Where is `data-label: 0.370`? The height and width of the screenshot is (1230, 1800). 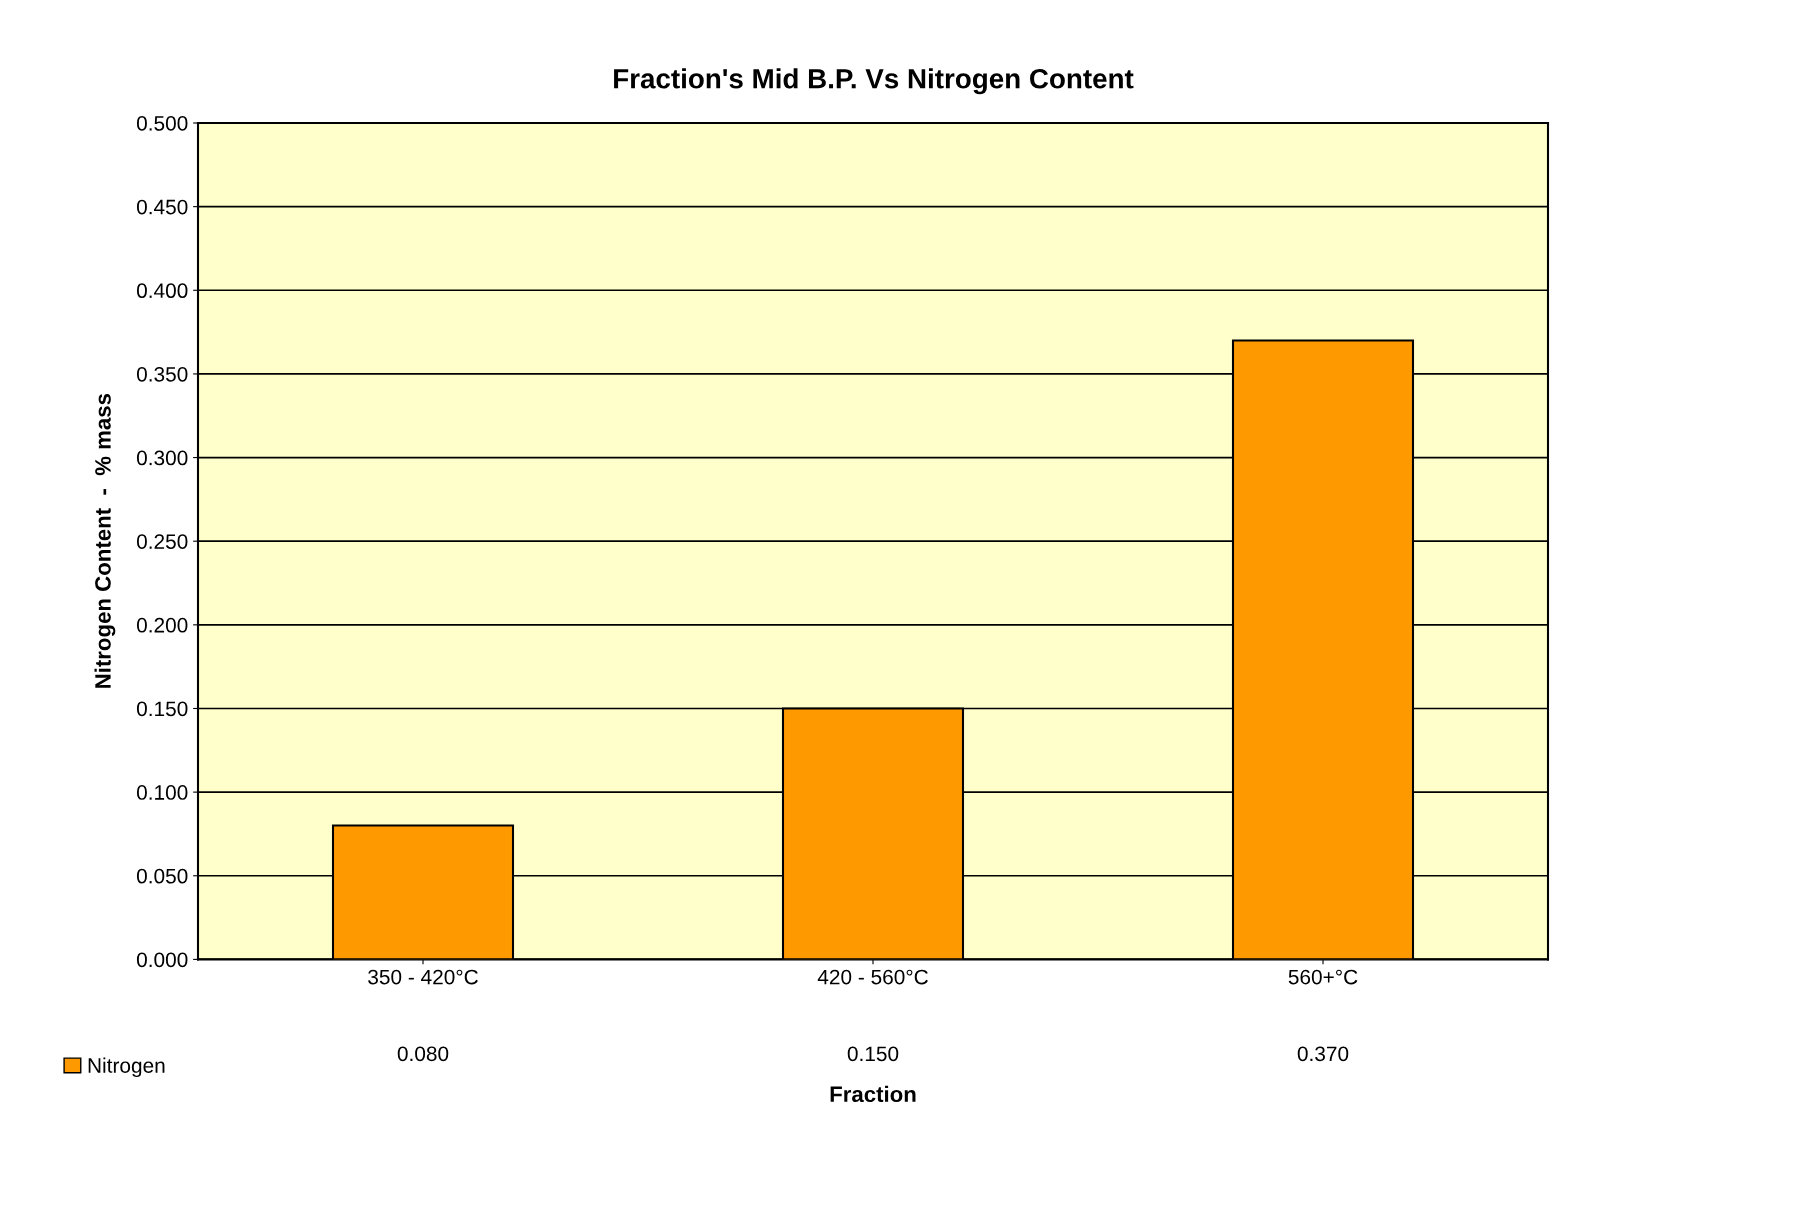 data-label: 0.370 is located at coordinates (1323, 1054).